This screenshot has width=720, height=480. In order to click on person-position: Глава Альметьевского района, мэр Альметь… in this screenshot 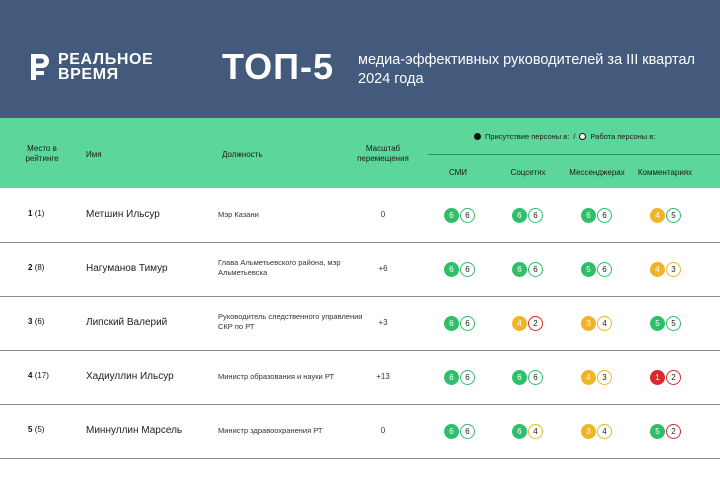, I will do `click(279, 267)`.